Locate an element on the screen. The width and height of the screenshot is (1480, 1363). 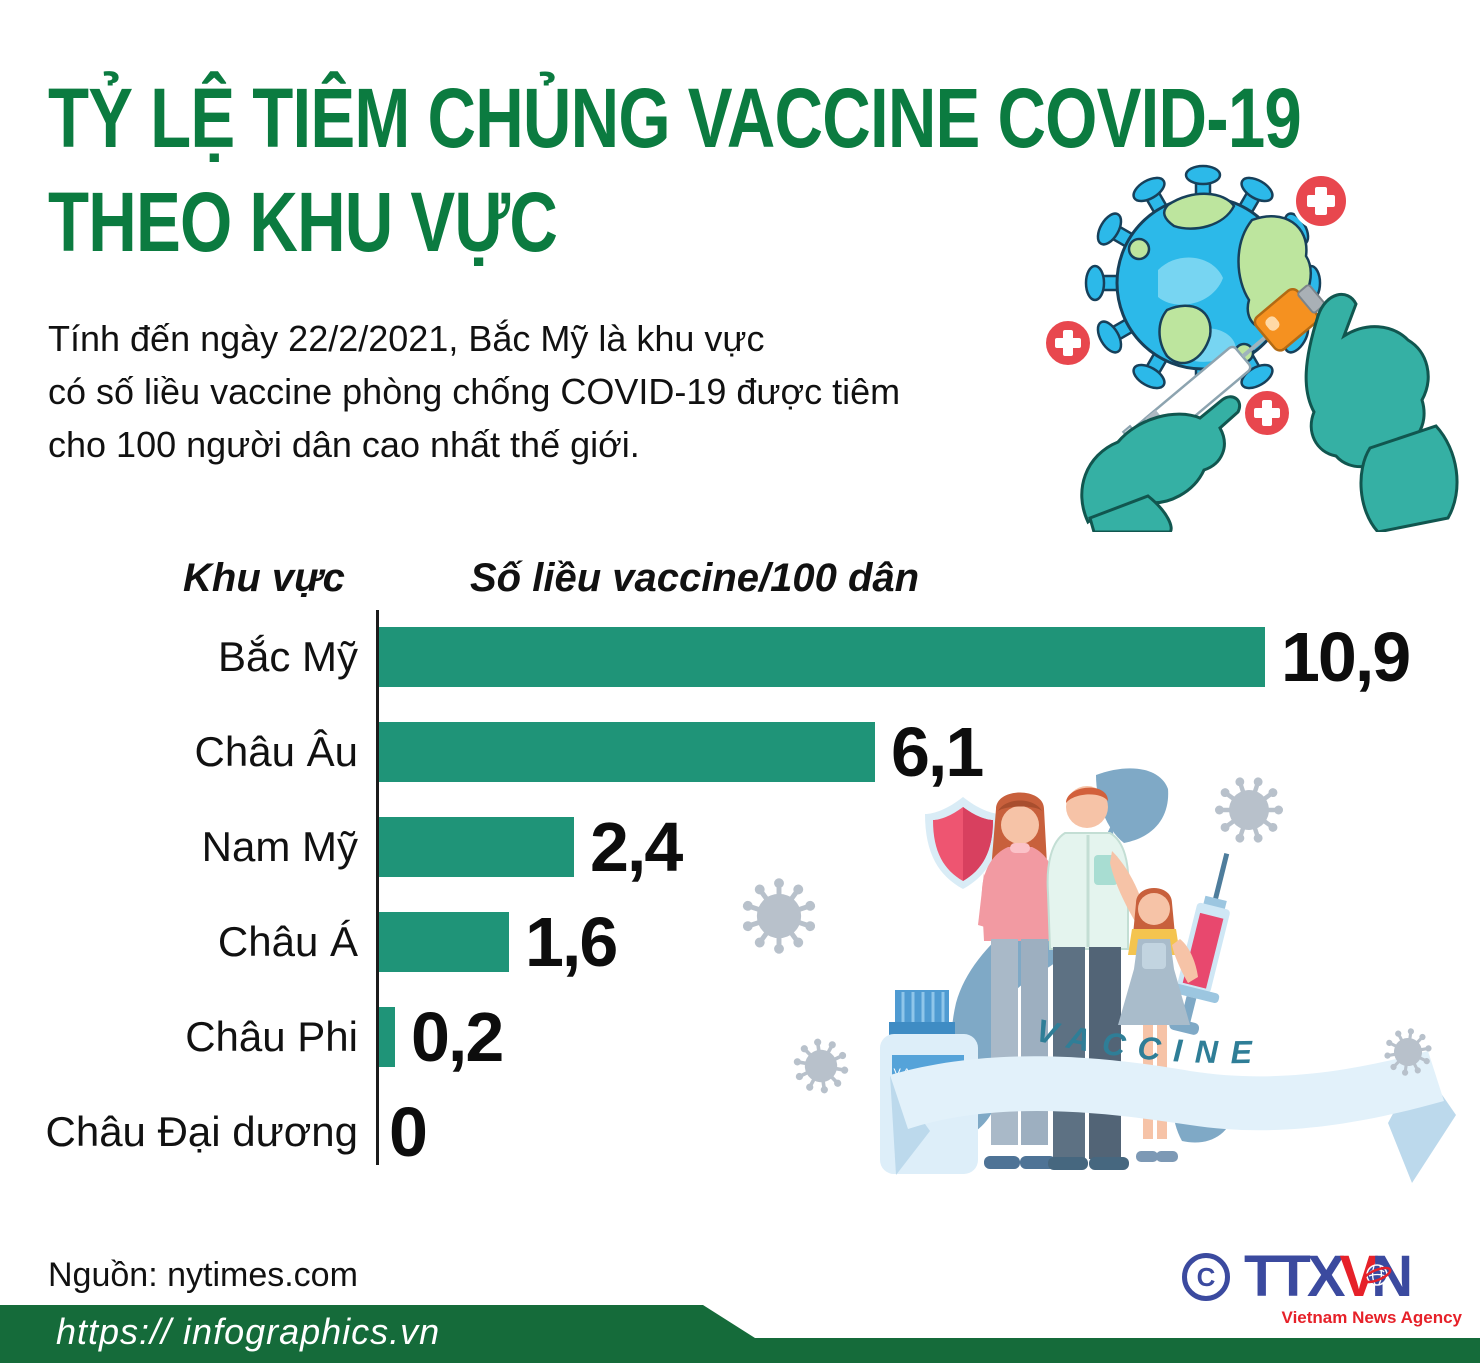
bar-value: 6,1 is located at coordinates (937, 752).